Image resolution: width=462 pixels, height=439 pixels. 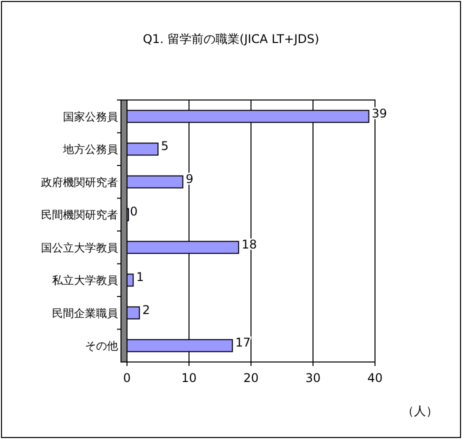 I want to click on x-tick-label: 30, so click(x=313, y=378).